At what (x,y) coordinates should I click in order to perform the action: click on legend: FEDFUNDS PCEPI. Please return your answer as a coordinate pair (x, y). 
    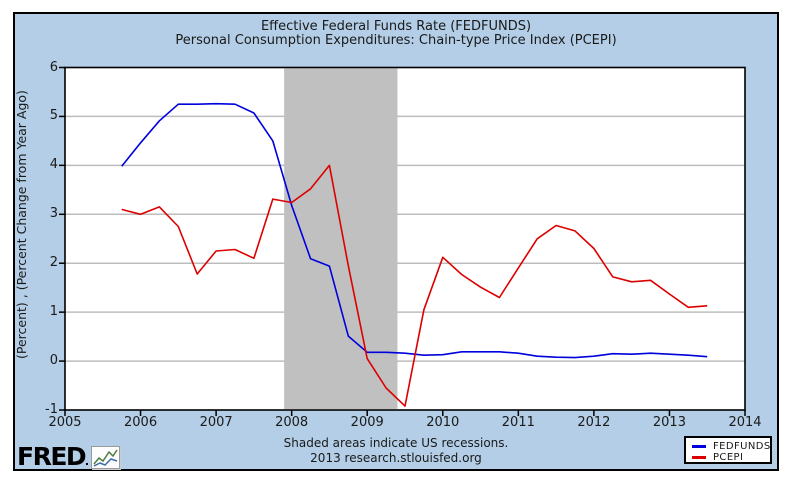
    Looking at the image, I should click on (728, 450).